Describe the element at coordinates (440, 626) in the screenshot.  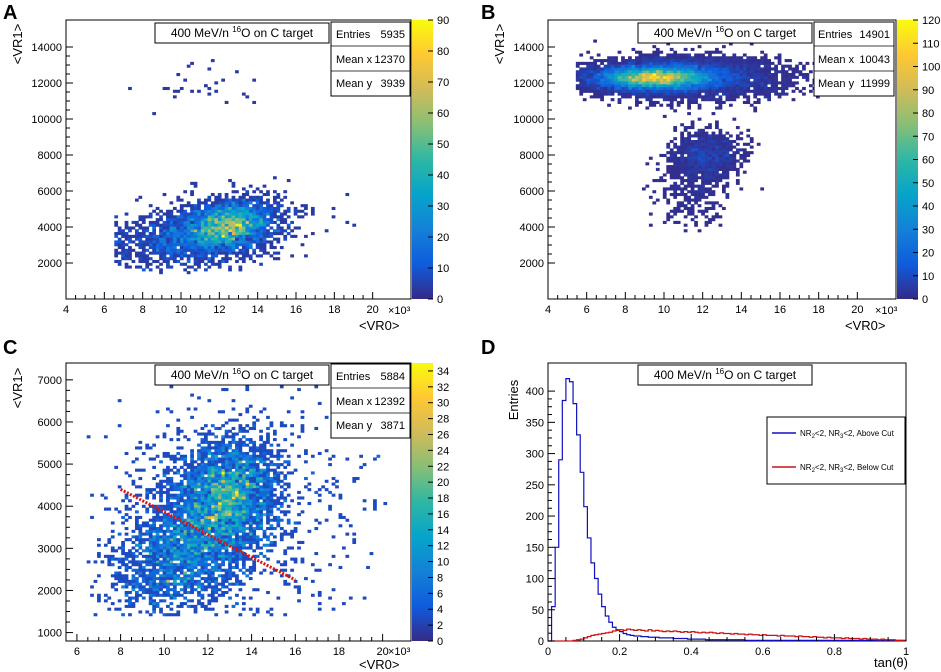
I see `z-tick-label: 2` at that location.